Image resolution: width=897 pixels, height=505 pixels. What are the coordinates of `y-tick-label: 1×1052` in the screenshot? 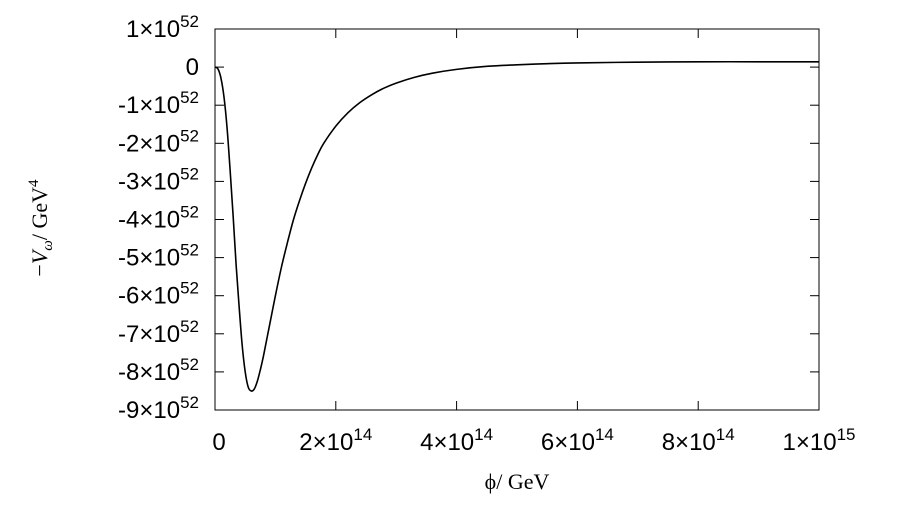 It's located at (162, 27).